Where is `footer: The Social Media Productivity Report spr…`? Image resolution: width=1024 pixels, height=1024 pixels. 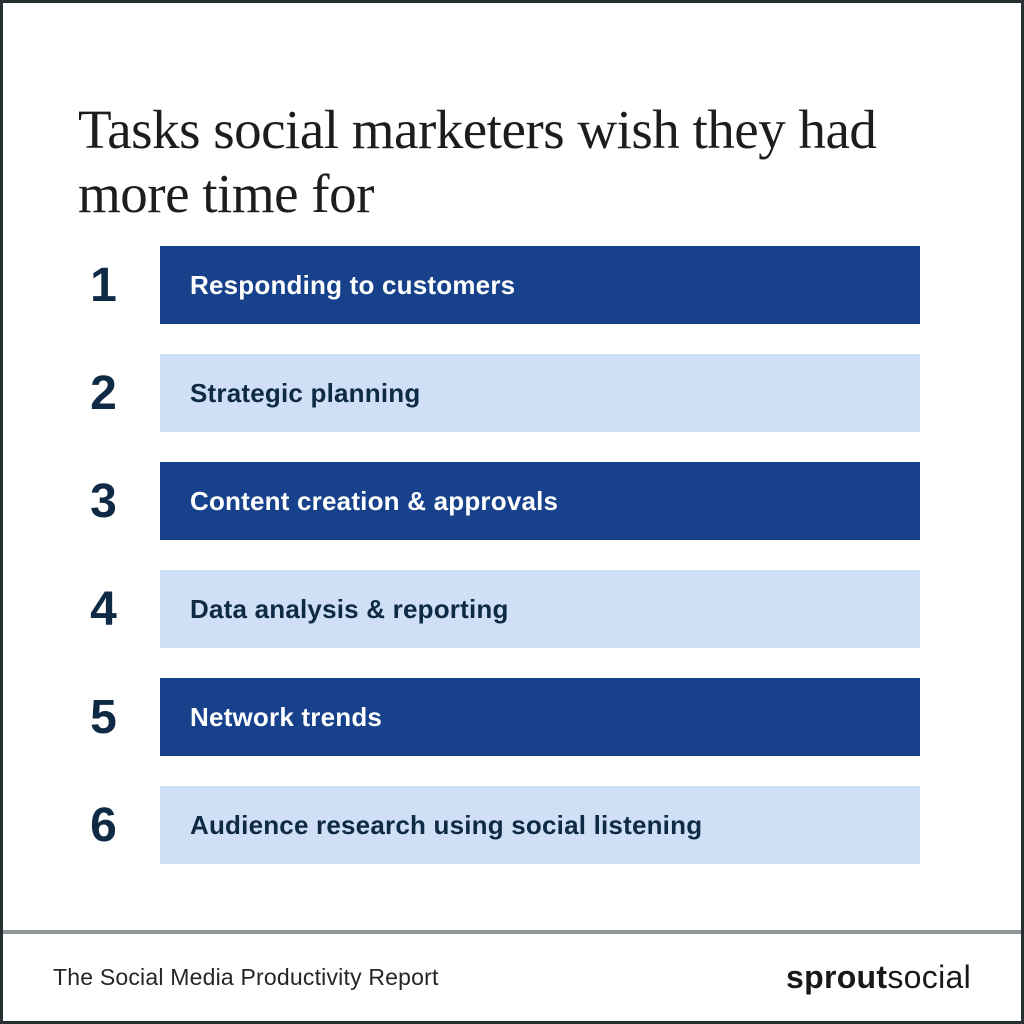
footer: The Social Media Productivity Report spr… is located at coordinates (512, 977).